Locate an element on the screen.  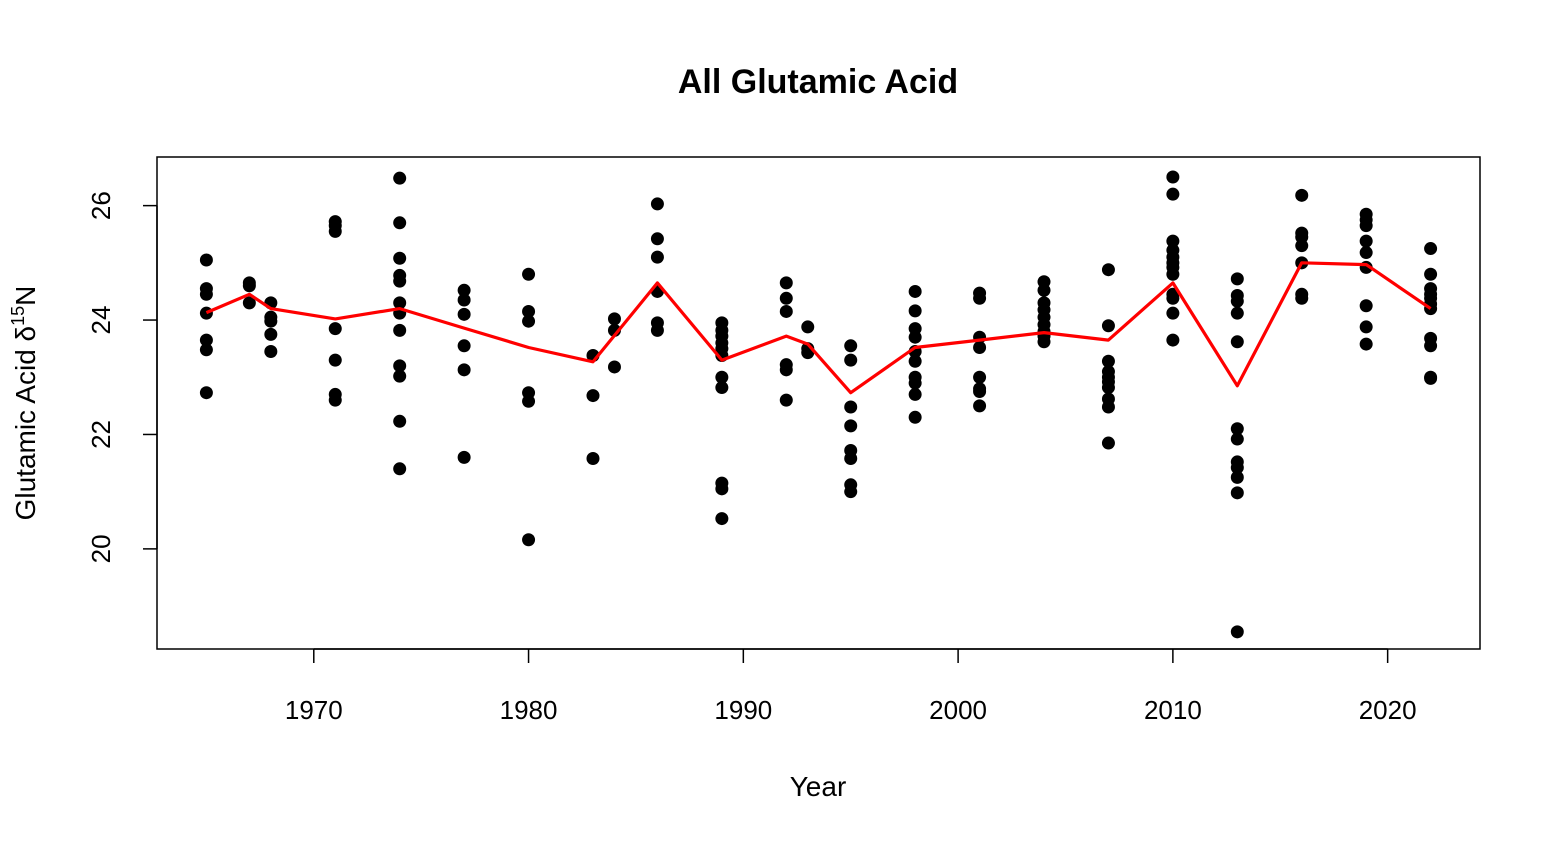
x-tick-label: 2010 is located at coordinates (1173, 710).